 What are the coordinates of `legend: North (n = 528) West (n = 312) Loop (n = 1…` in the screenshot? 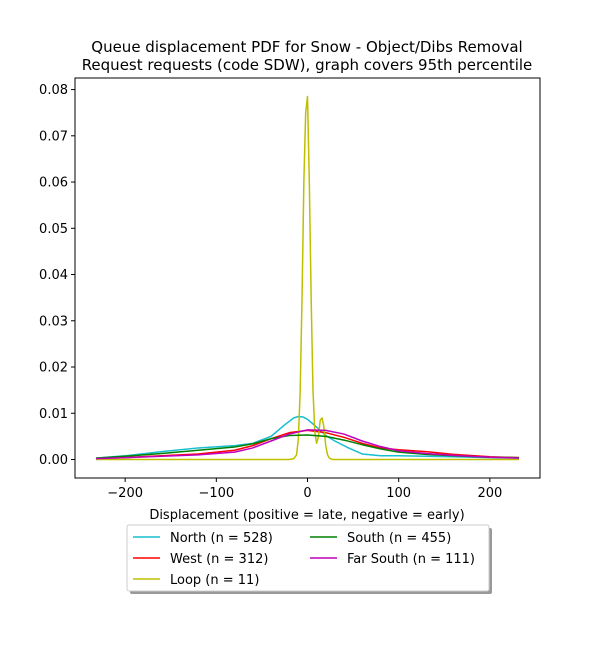 It's located at (309, 559).